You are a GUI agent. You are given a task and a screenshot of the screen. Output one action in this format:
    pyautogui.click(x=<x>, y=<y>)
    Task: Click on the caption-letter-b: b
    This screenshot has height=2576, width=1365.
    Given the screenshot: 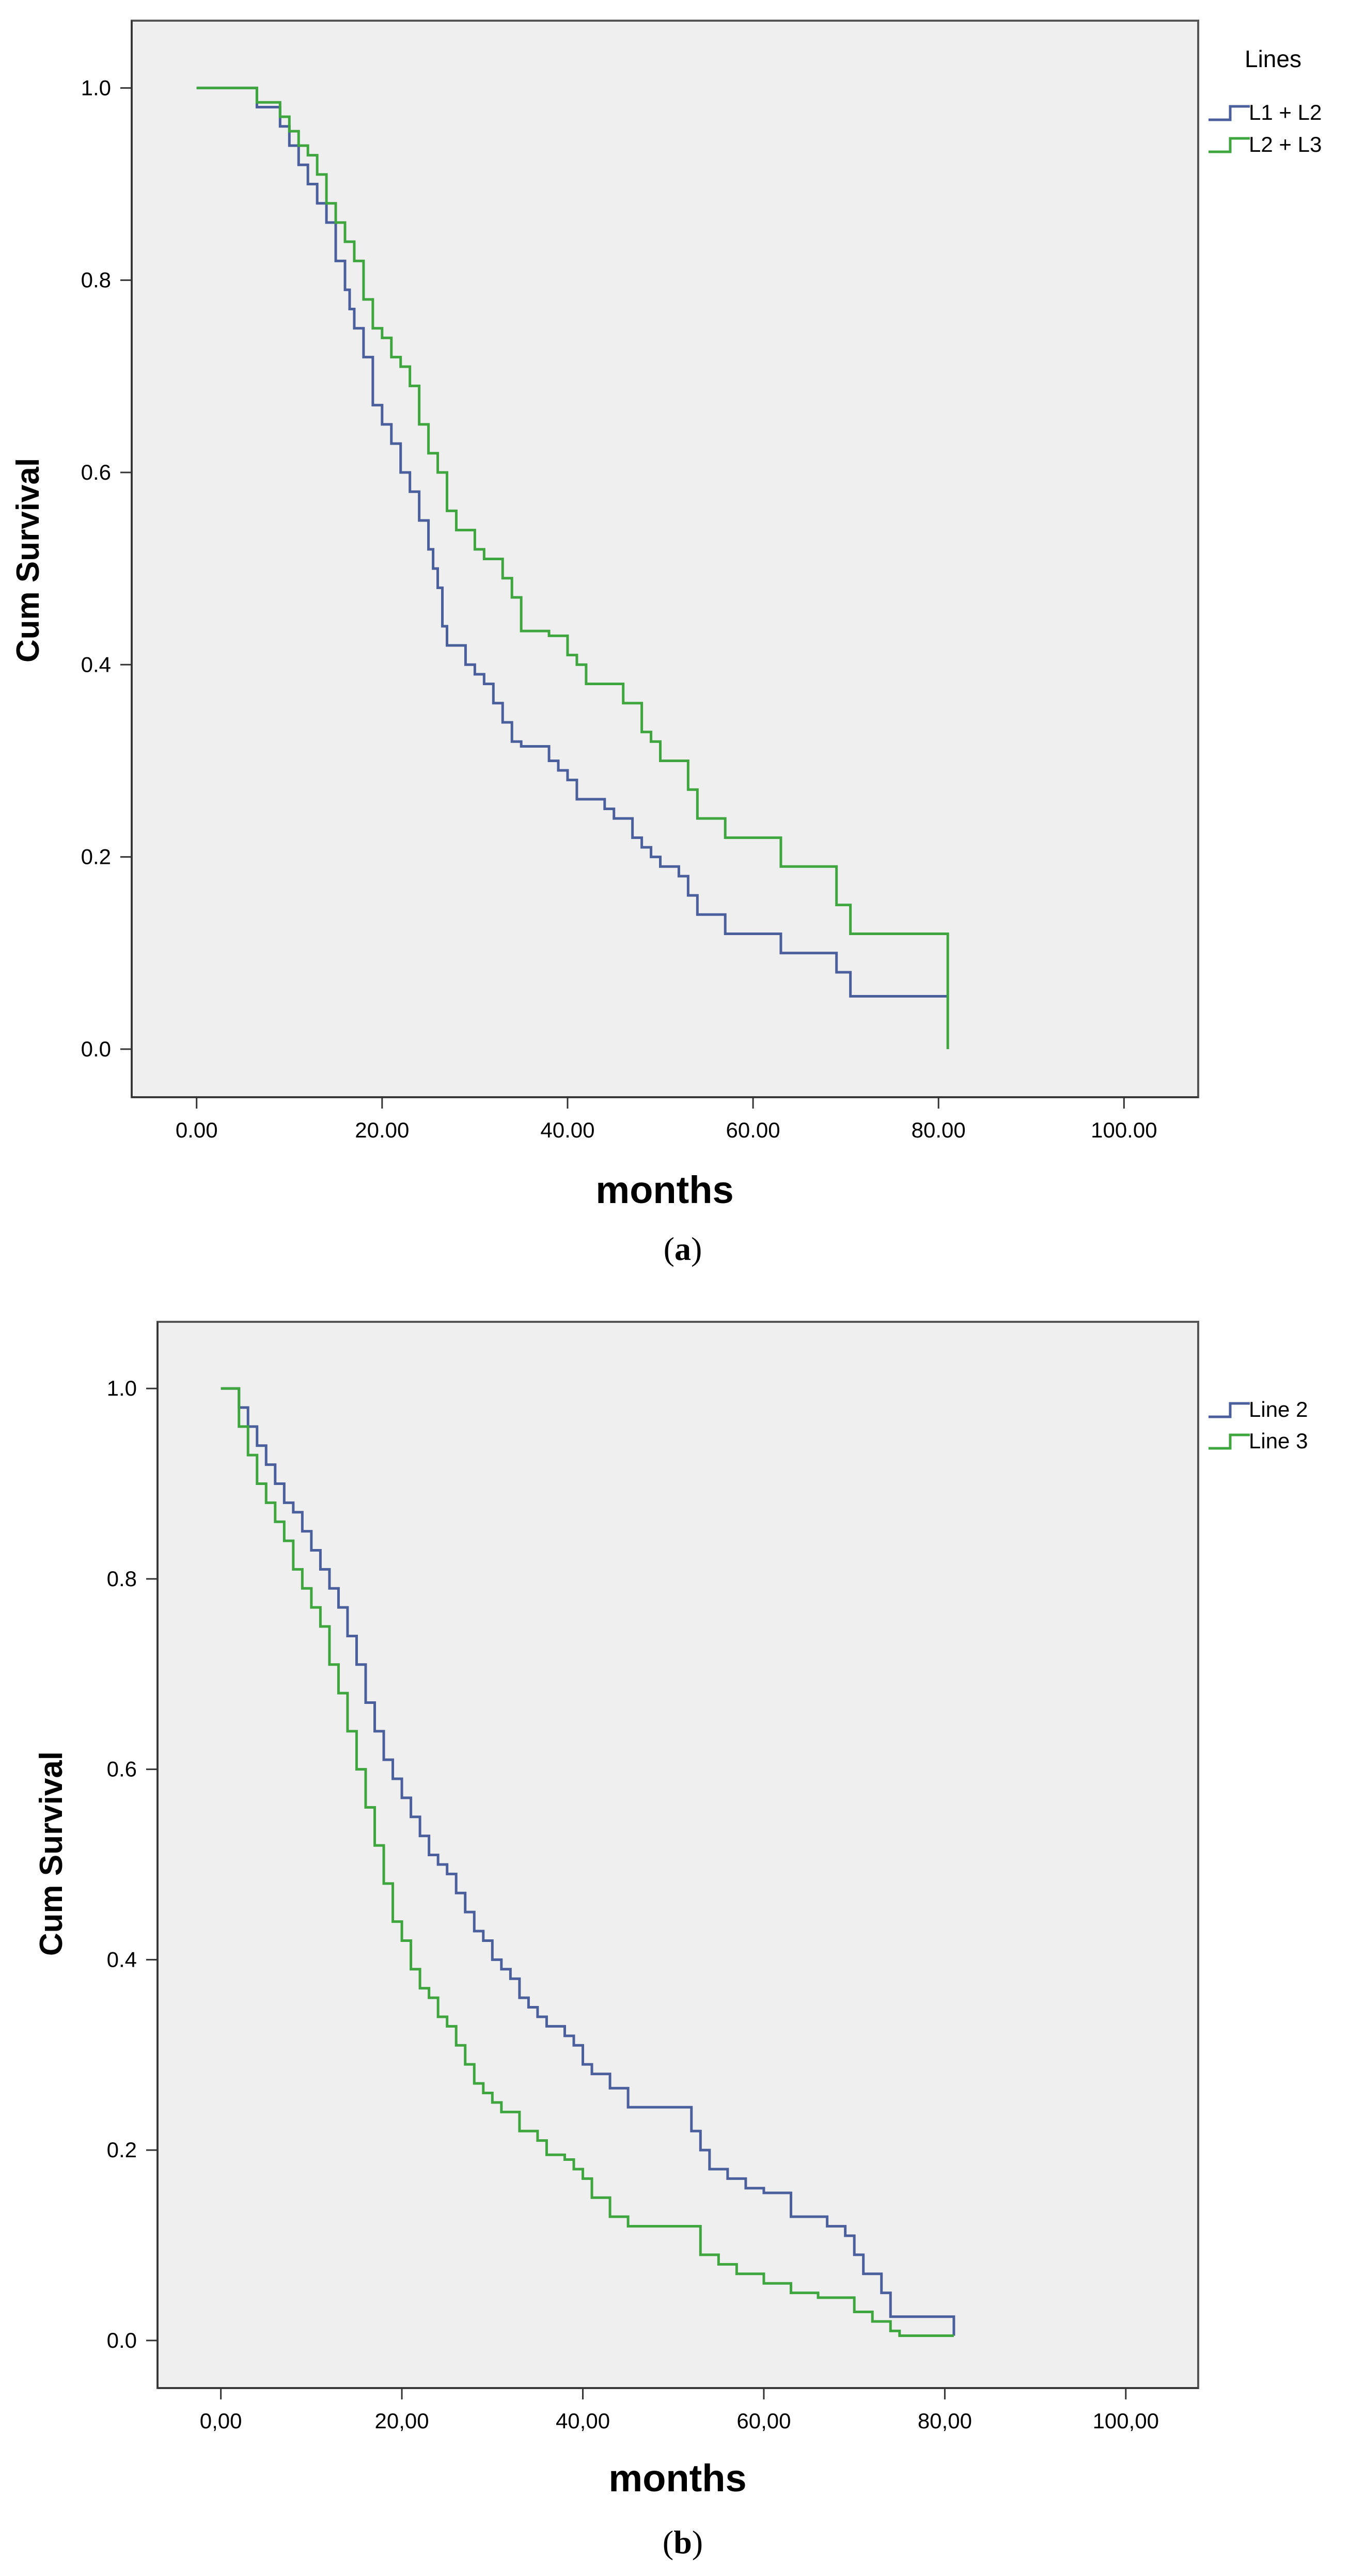 What is the action you would take?
    pyautogui.click(x=682, y=2542)
    